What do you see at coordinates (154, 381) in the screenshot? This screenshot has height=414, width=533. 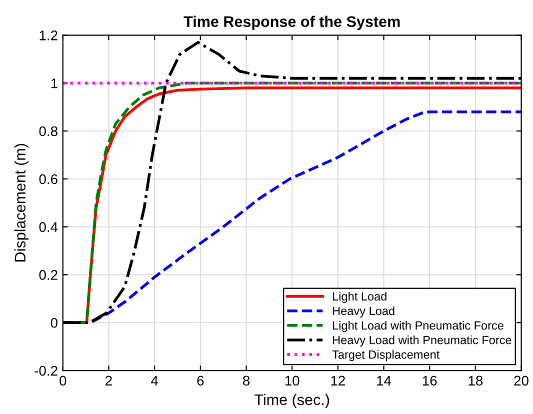 I see `x-tick-label: 4` at bounding box center [154, 381].